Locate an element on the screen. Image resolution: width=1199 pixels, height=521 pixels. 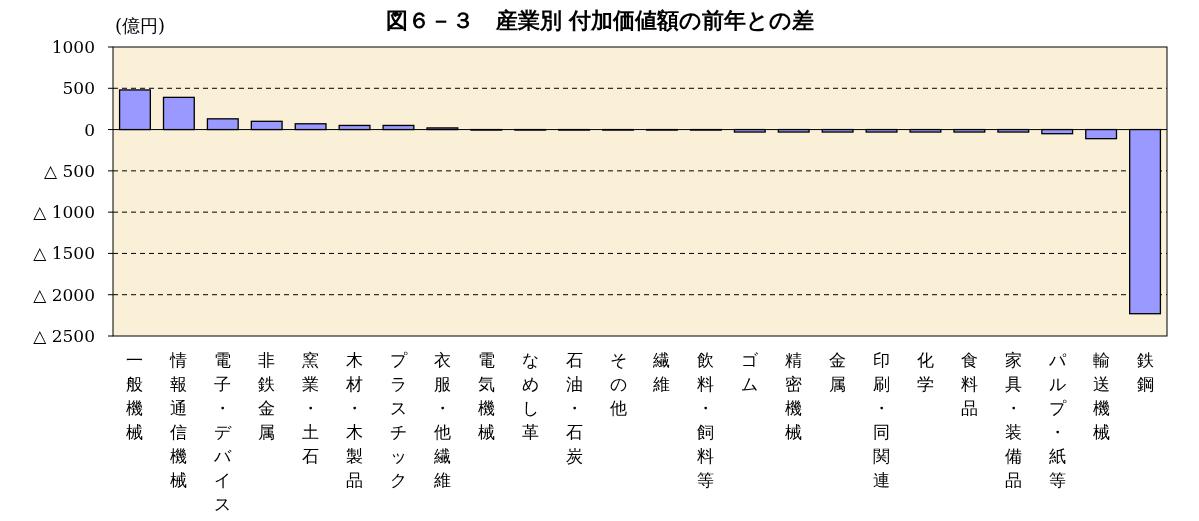
y-tick-label: △ 1500 is located at coordinates (64, 253).